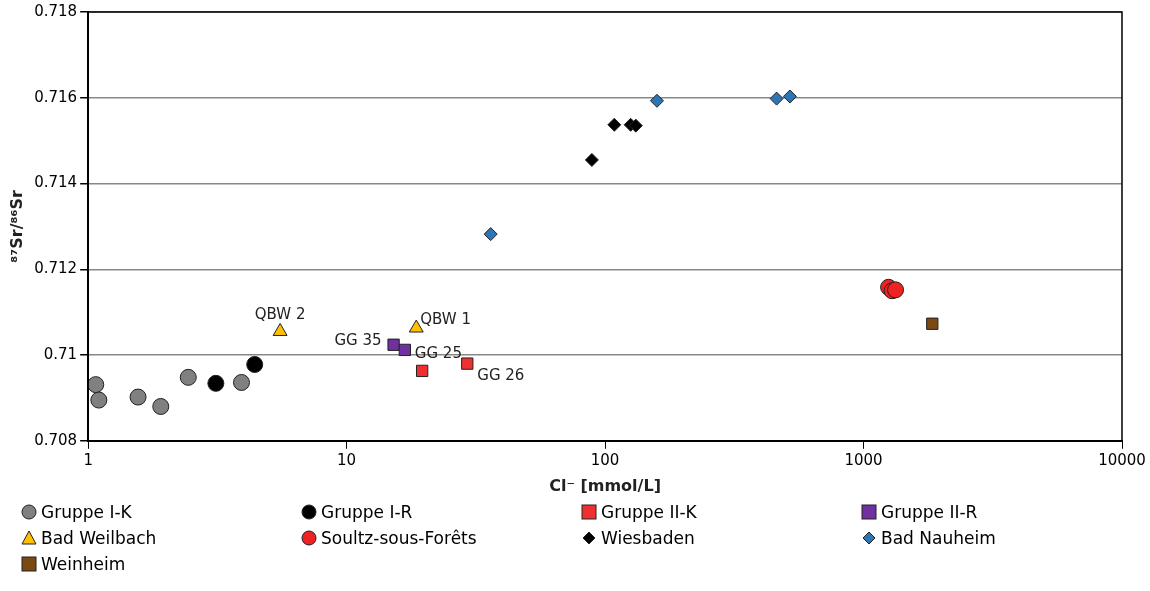  I want to click on legend-label: Weinheim, so click(83, 564).